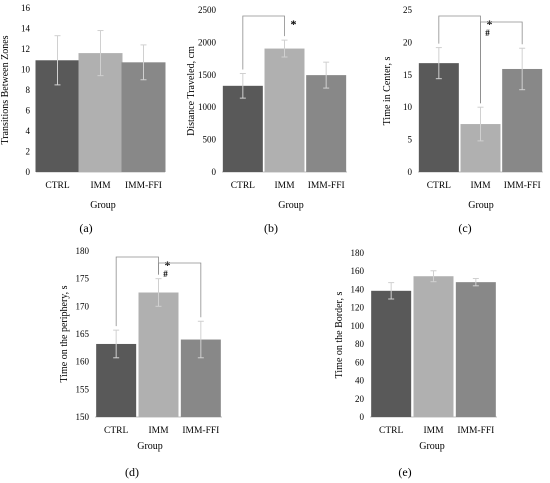  Describe the element at coordinates (28, 131) in the screenshot. I see `y-tick-label: 4` at that location.